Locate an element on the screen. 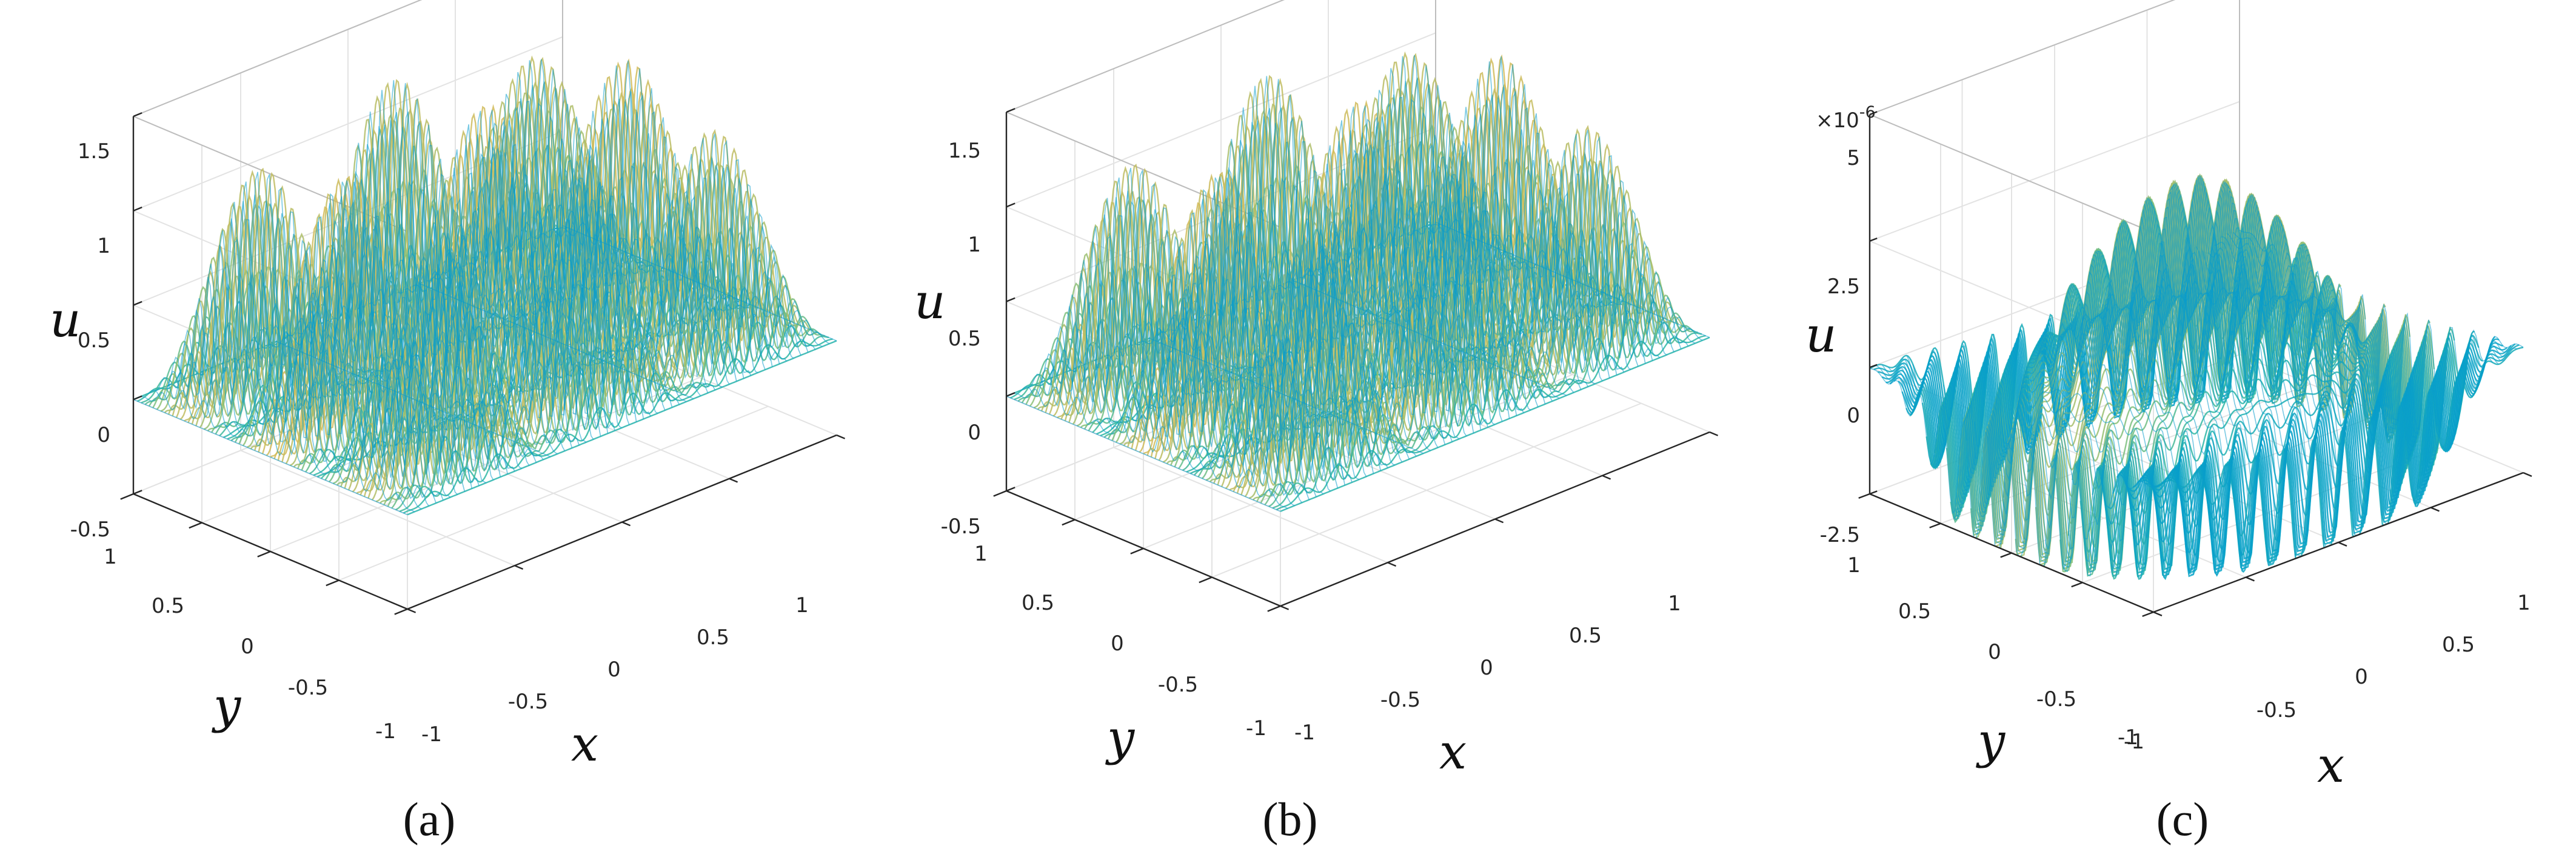 This screenshot has height=863, width=2576. surface-mesh-a is located at coordinates (485, 285).